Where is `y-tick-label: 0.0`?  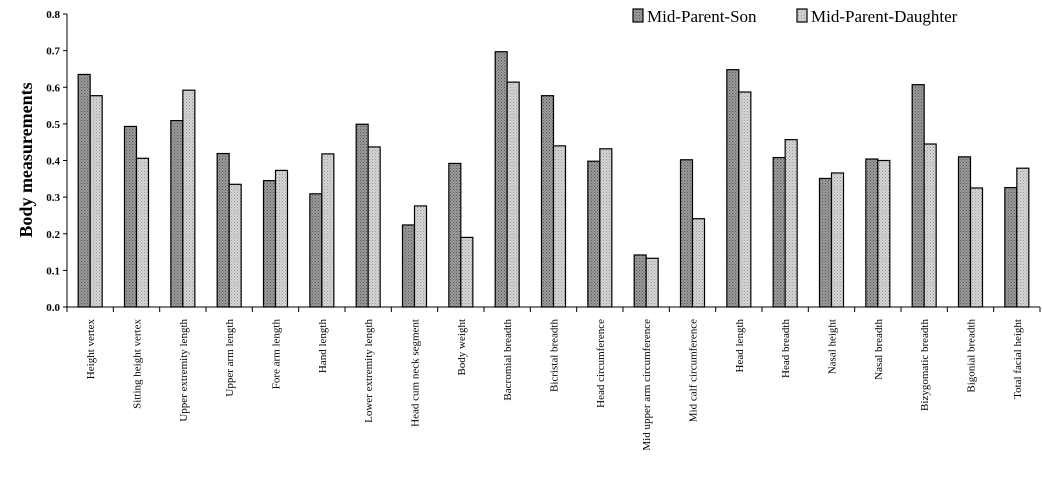 y-tick-label: 0.0 is located at coordinates (53, 308).